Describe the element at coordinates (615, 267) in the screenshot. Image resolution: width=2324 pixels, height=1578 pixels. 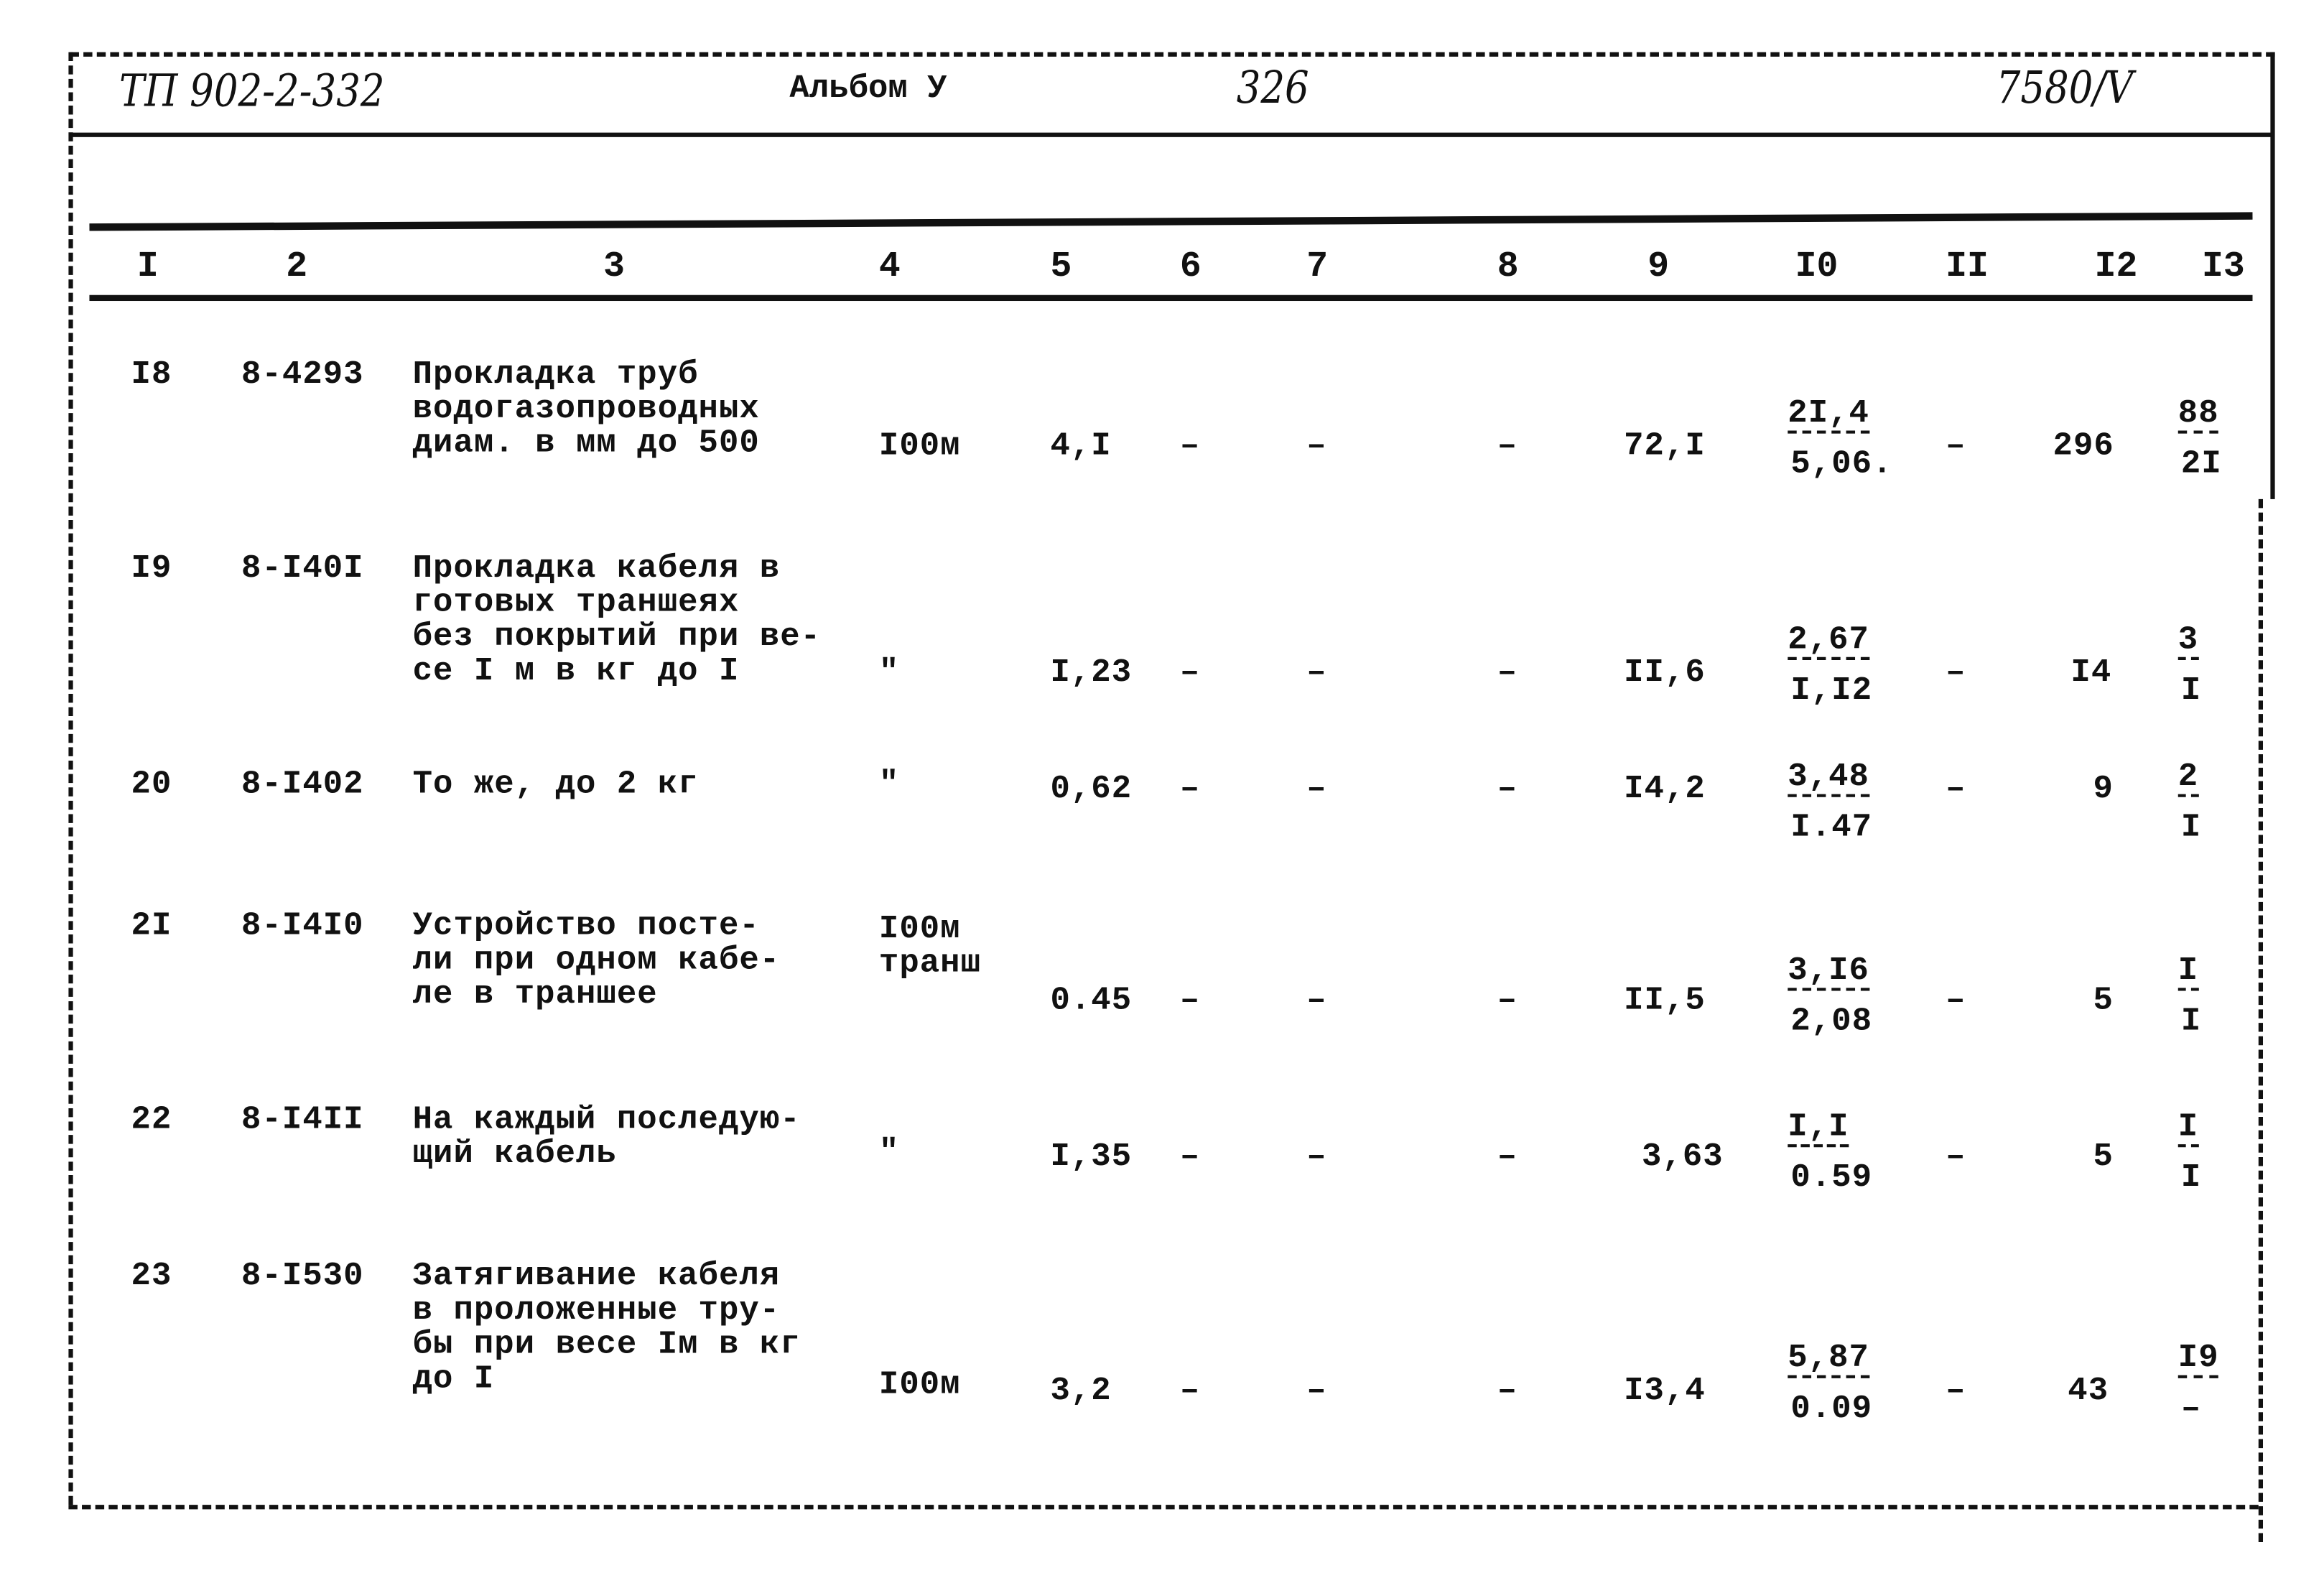
I see `column-header: 3` at that location.